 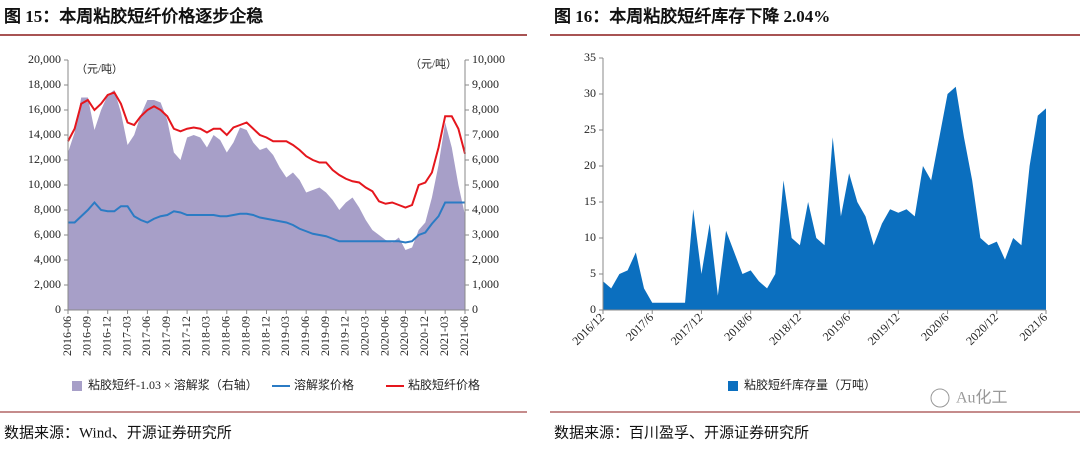 I want to click on x-tick-label: 2018-03, so click(x=206, y=336).